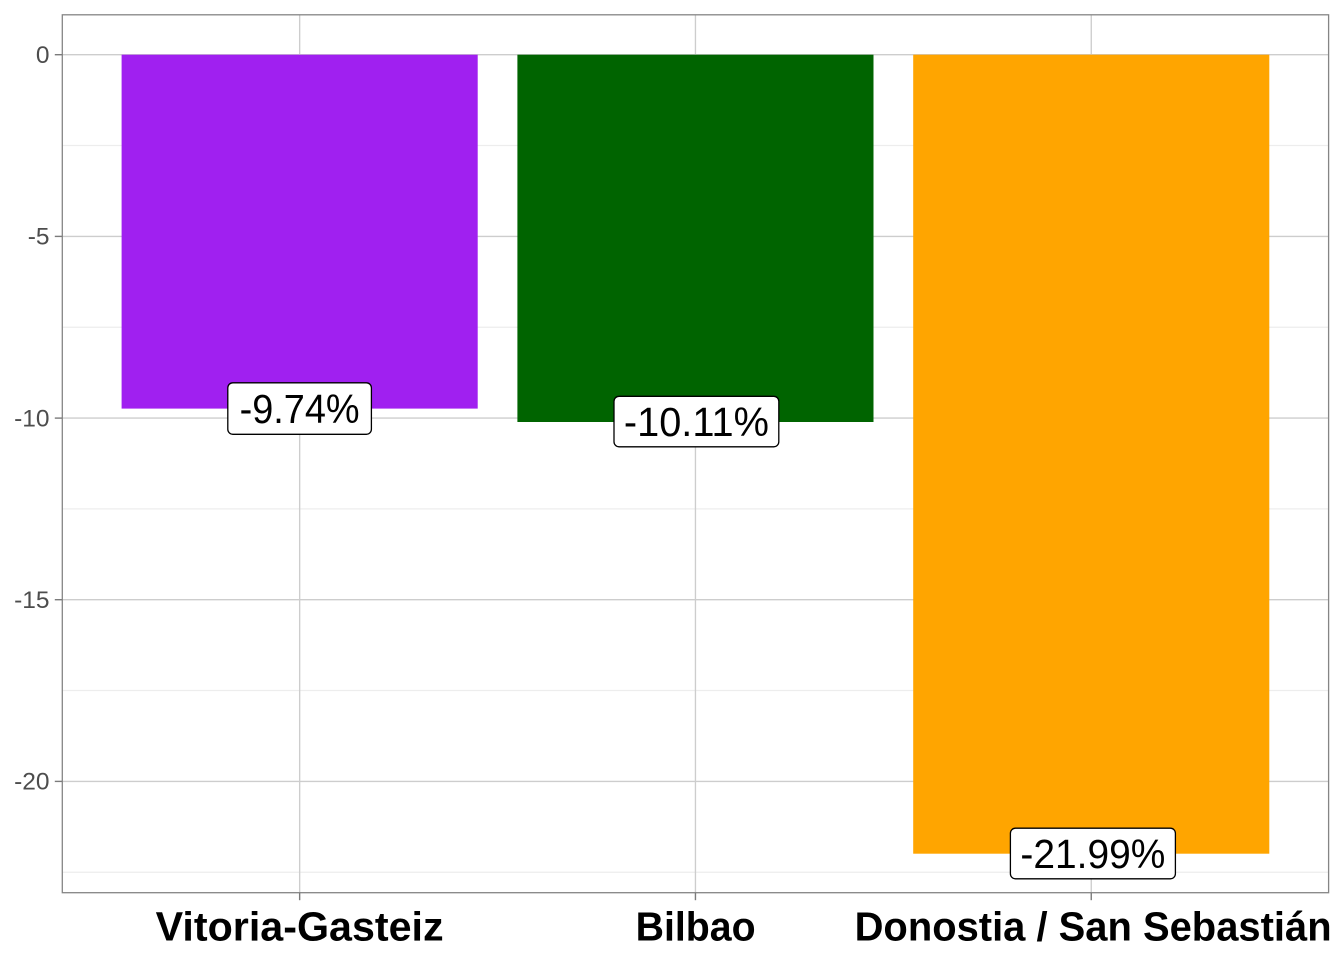 This screenshot has width=1344, height=960. I want to click on svg-text: 0, so click(43, 55).